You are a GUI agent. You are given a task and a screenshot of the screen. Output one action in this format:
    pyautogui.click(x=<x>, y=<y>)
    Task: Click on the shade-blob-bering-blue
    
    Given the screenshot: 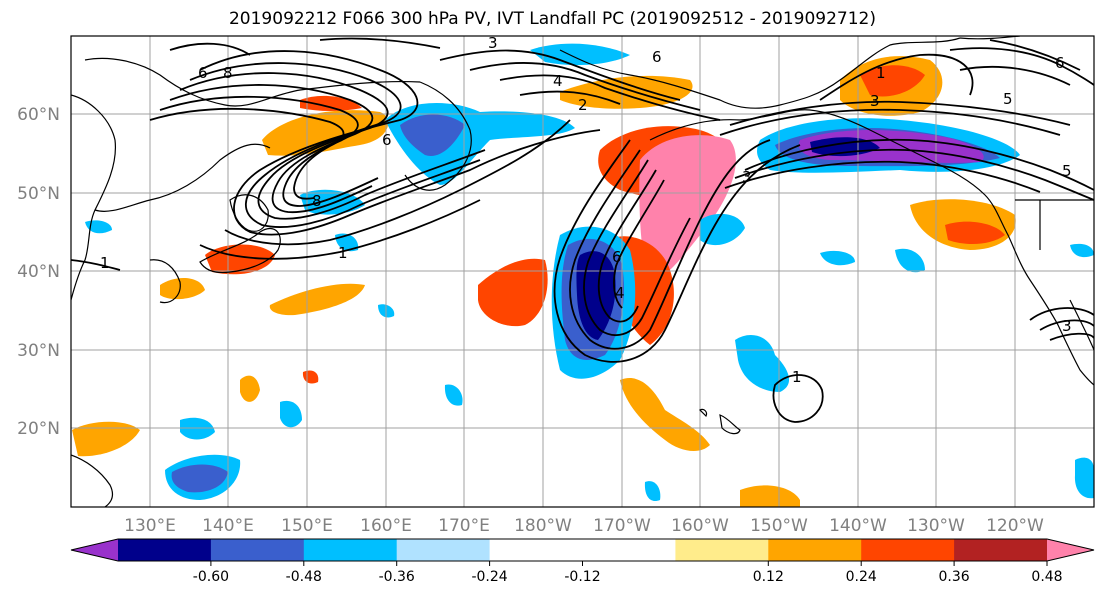 What is the action you would take?
    pyautogui.click(x=580, y=54)
    